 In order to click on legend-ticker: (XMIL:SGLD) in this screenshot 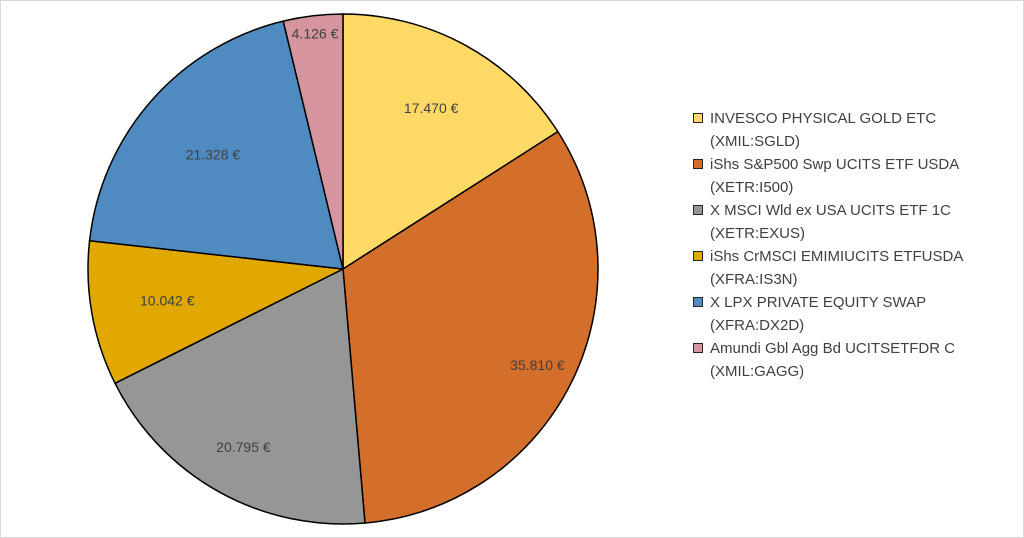, I will do `click(755, 141)`.